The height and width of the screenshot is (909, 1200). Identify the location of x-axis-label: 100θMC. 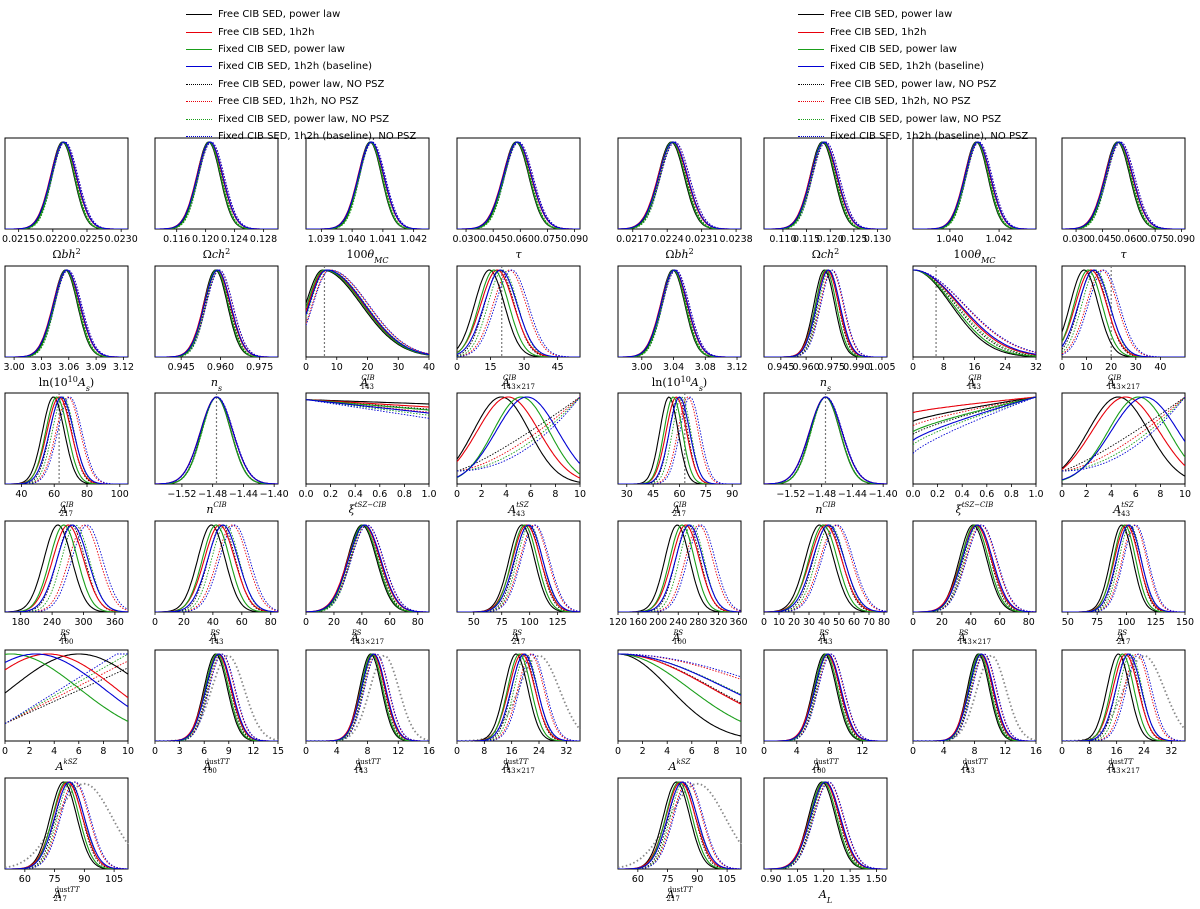
(975, 256).